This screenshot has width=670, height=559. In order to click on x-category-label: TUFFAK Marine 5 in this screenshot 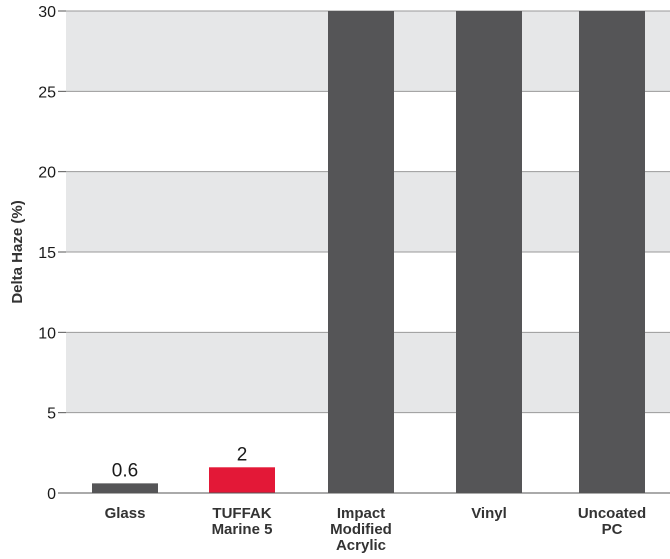, I will do `click(242, 521)`.